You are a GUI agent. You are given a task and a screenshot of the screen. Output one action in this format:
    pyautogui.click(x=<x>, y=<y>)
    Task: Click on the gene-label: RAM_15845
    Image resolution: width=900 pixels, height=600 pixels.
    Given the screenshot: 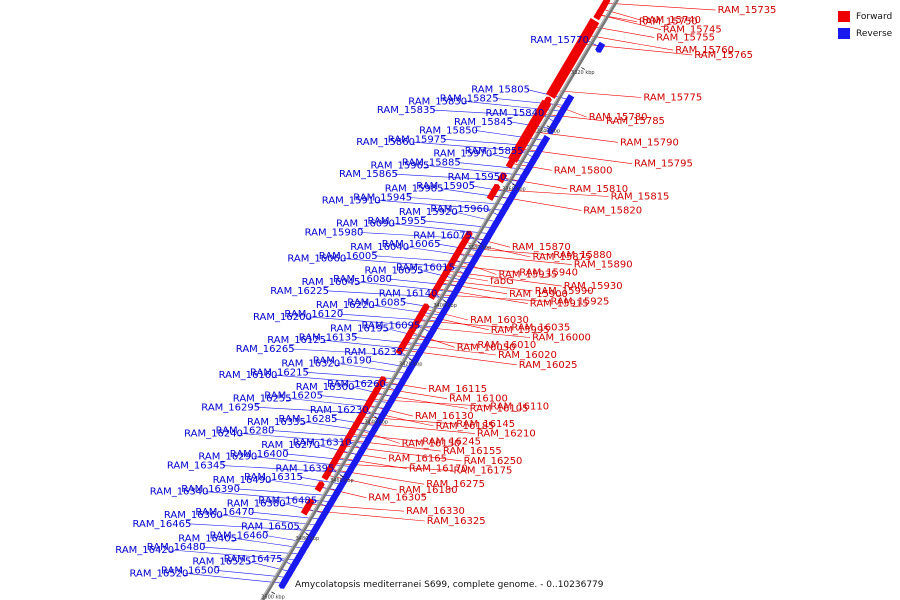 What is the action you would take?
    pyautogui.click(x=483, y=122)
    